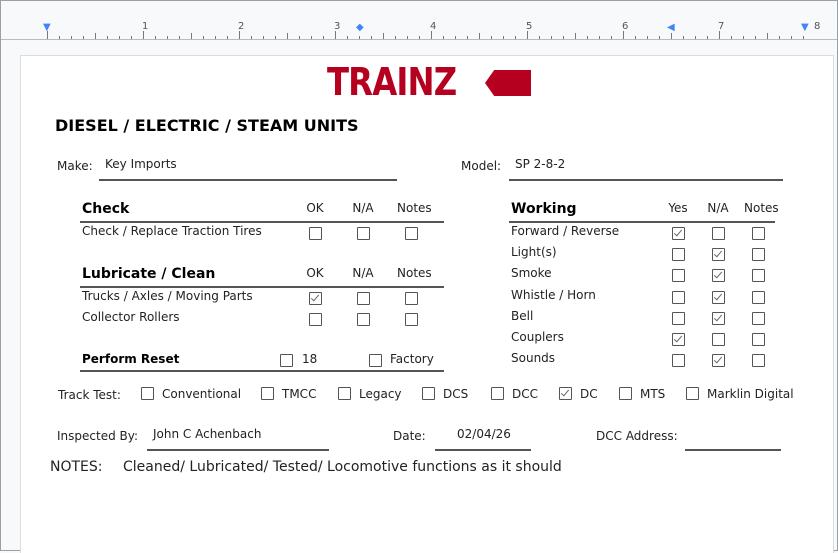  I want to click on working-row-label: Light(s), so click(534, 252).